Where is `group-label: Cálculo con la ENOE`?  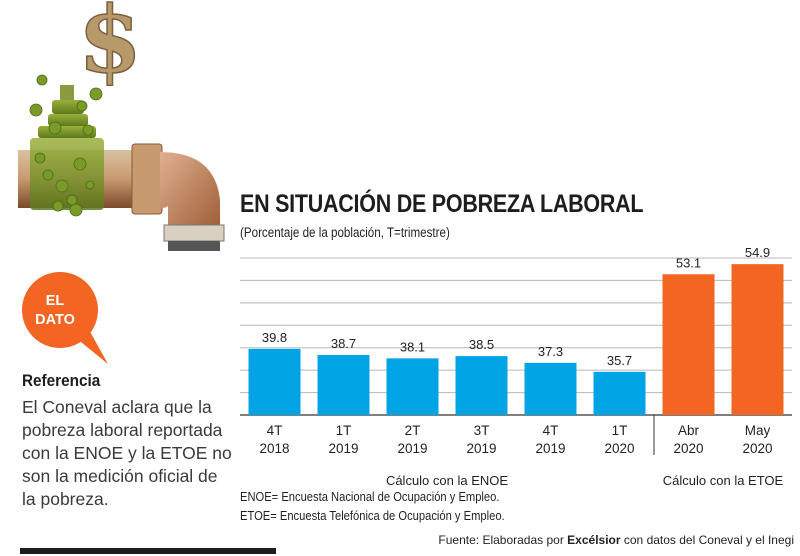
group-label: Cálculo con la ENOE is located at coordinates (447, 480).